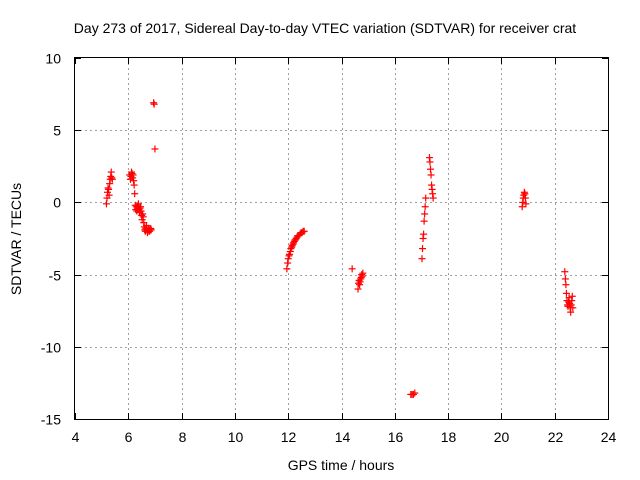 This screenshot has height=480, width=640. I want to click on x-tick-label: 20, so click(502, 437).